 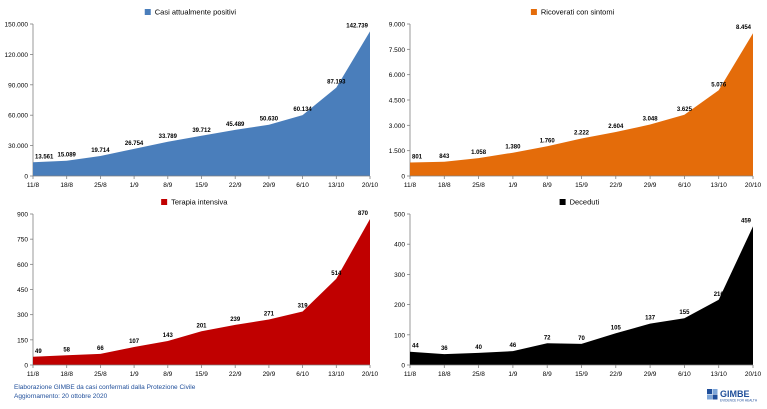 What do you see at coordinates (22, 340) in the screenshot?
I see `y-tick-label: 150` at bounding box center [22, 340].